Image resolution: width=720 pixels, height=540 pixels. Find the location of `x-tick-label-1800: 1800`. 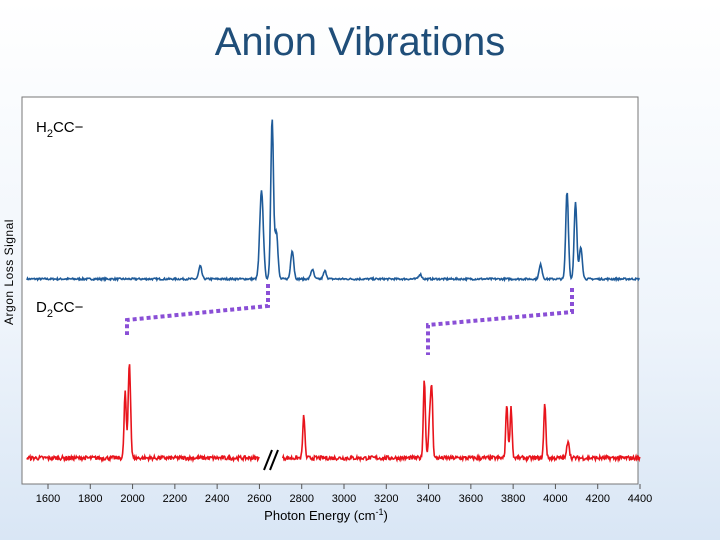

x-tick-label-1800: 1800 is located at coordinates (90, 499).